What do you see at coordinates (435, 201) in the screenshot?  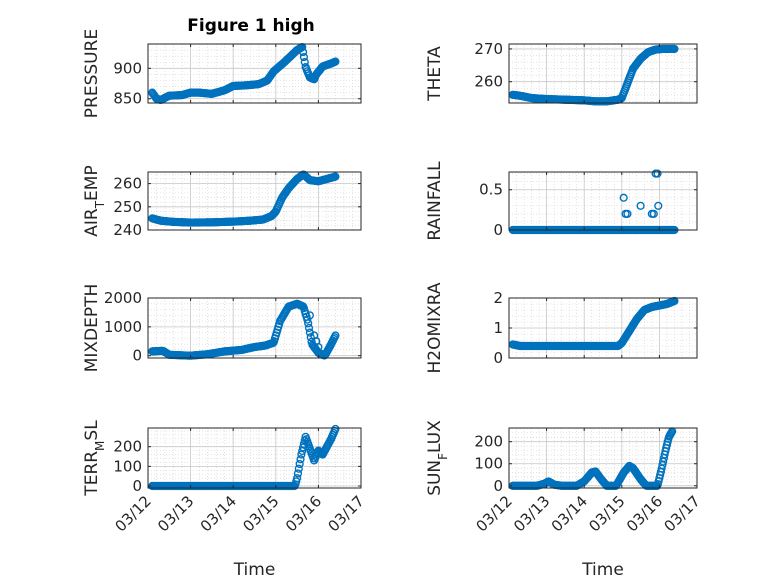 I see `y-axis-label: RAINFALL` at bounding box center [435, 201].